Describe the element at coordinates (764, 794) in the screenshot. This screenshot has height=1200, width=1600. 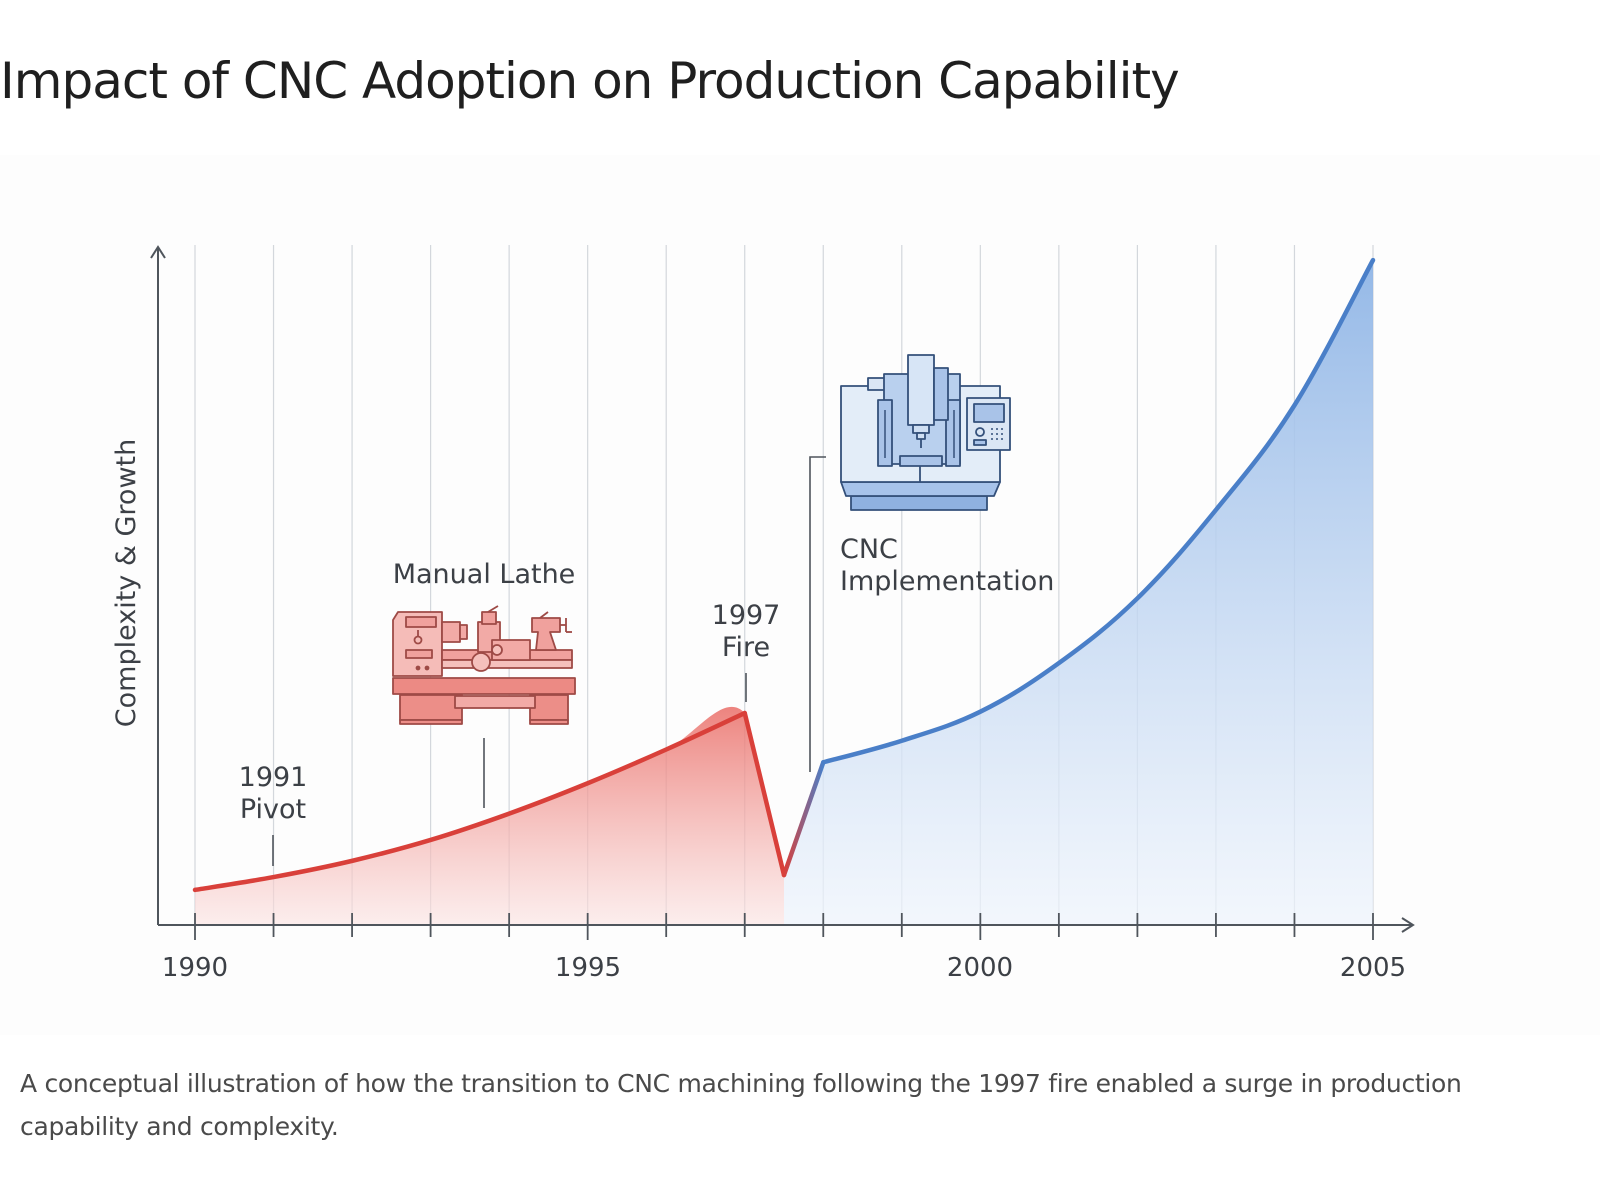
I see `line-fire-drop` at that location.